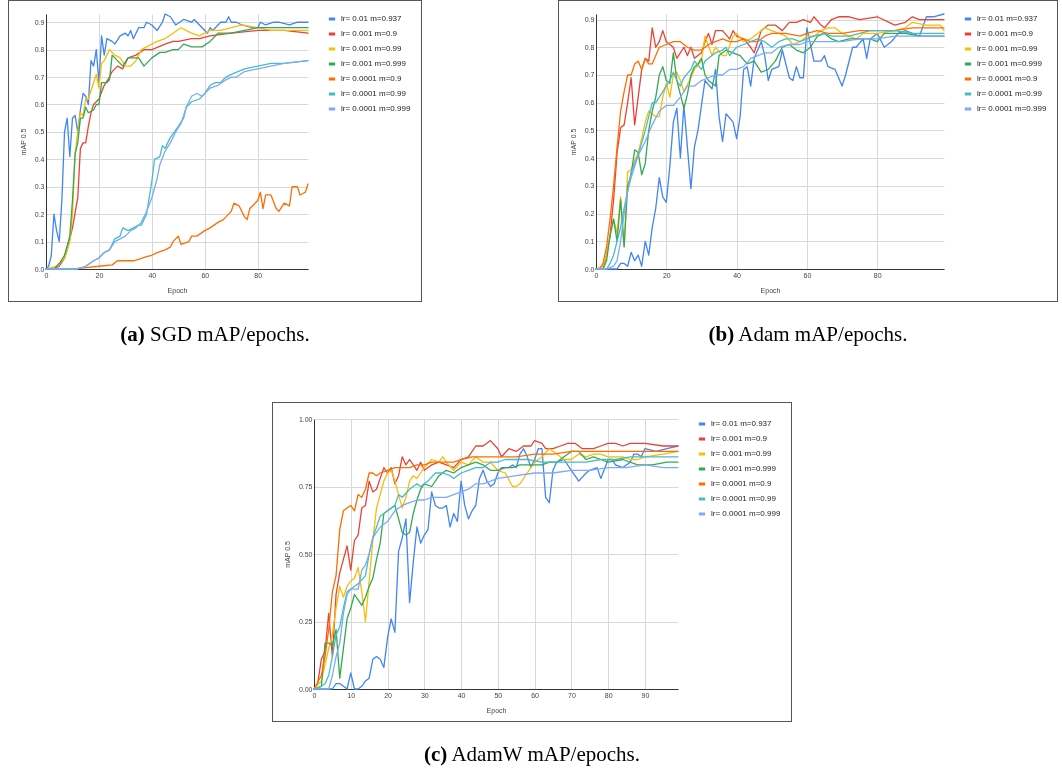  What do you see at coordinates (532, 754) in the screenshot?
I see `text: (c) AdamW mAP/epochs.` at bounding box center [532, 754].